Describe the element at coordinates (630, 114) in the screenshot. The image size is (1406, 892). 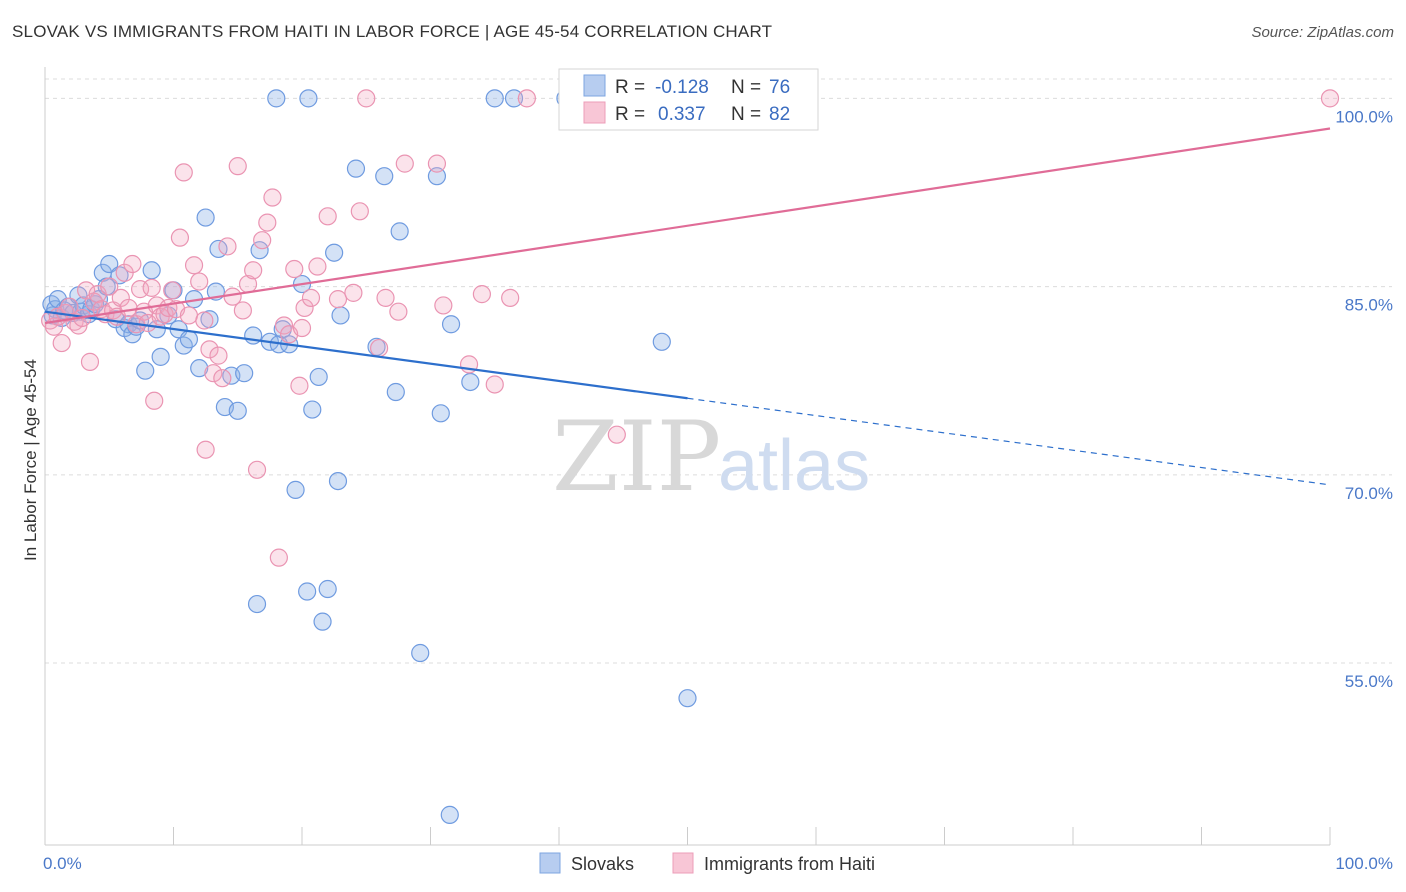
I see `legend-r-label-2: R =` at that location.